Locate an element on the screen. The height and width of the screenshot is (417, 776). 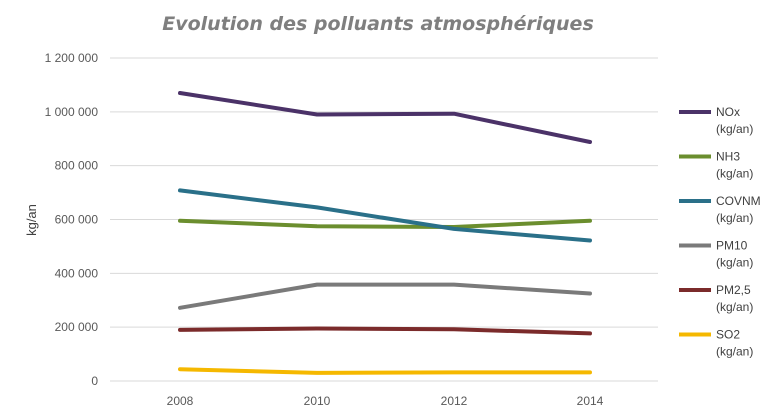
y-axis-label: kg/an is located at coordinates (31, 220).